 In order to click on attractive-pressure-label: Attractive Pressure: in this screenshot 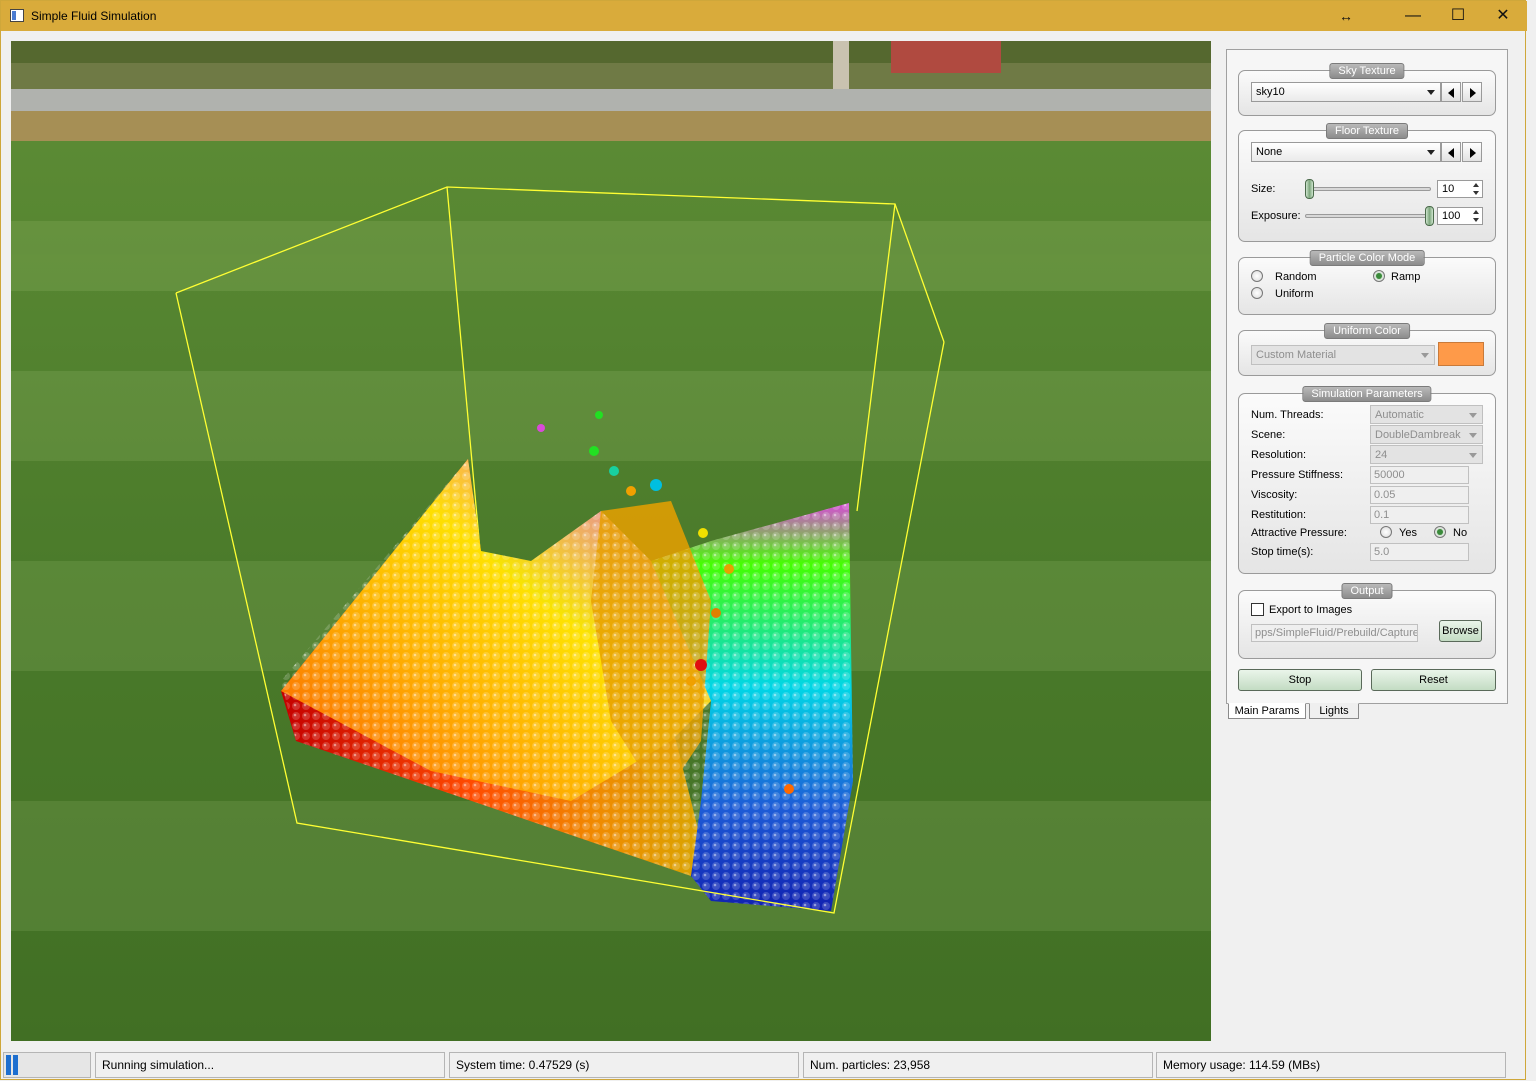, I will do `click(1299, 533)`.